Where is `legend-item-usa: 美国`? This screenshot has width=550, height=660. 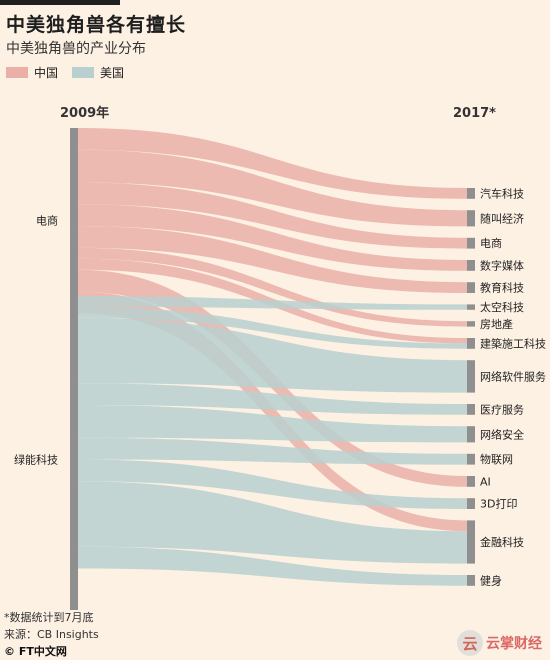 legend-item-usa: 美国 is located at coordinates (98, 72).